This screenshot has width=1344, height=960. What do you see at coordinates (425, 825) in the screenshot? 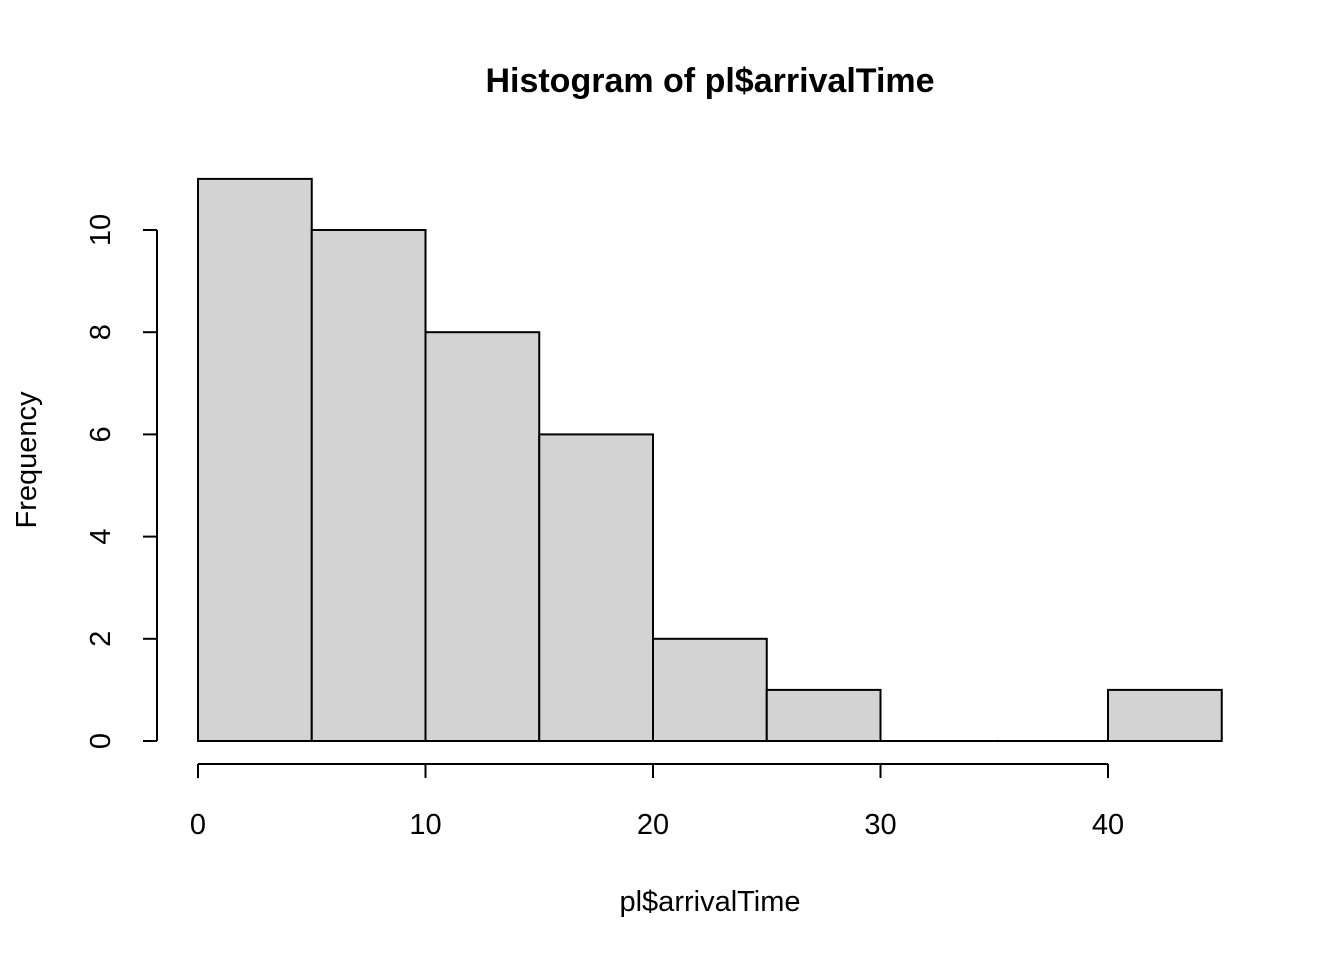
I see `x-tick-label-10: 10` at bounding box center [425, 825].